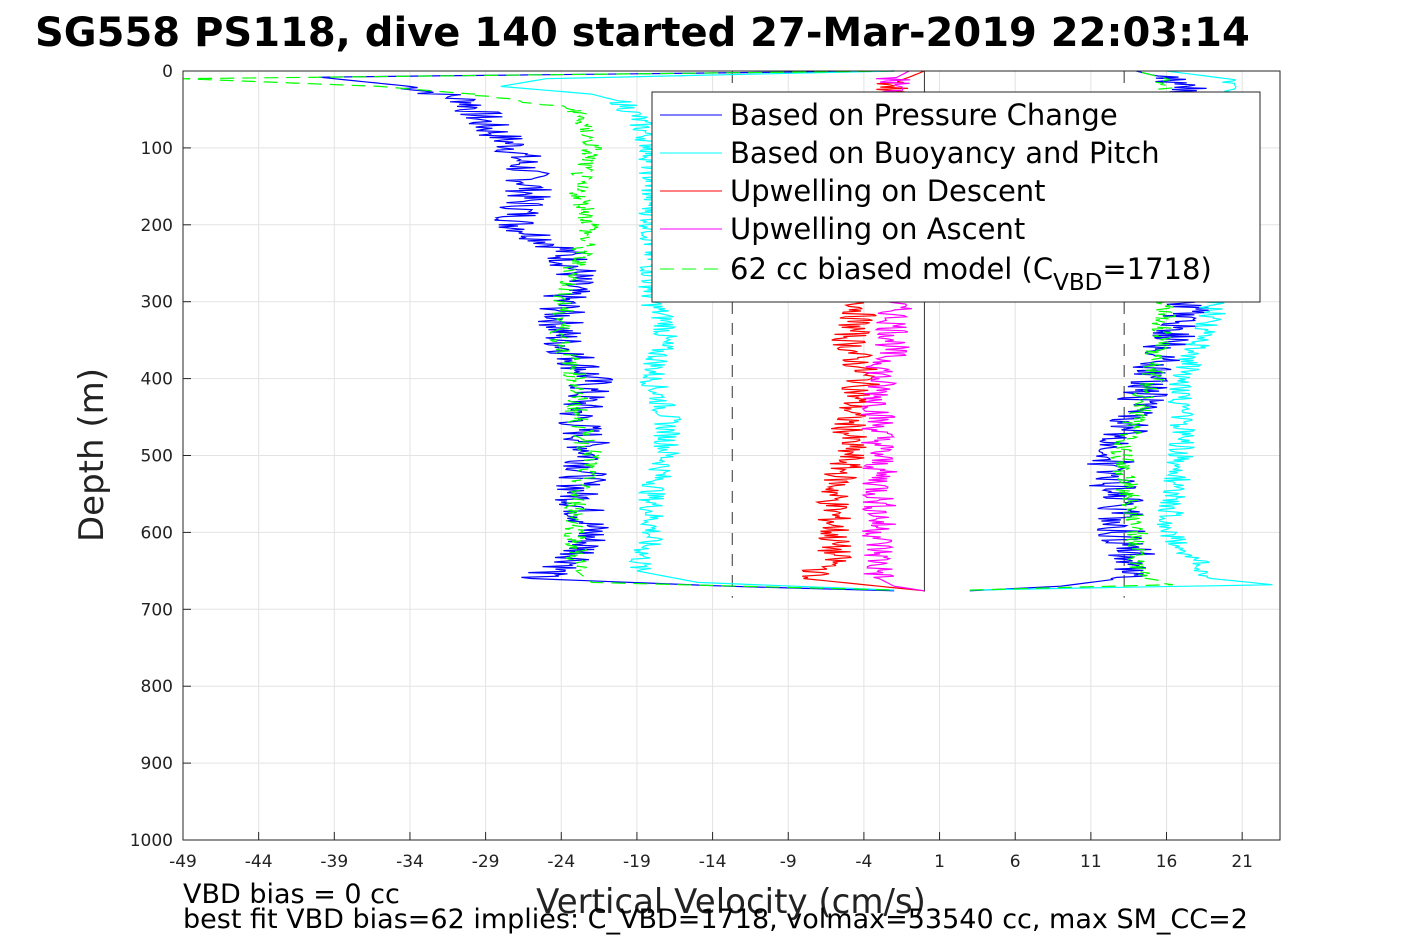 This screenshot has width=1417, height=945. What do you see at coordinates (157, 149) in the screenshot?
I see `y-tick-label: 100` at bounding box center [157, 149].